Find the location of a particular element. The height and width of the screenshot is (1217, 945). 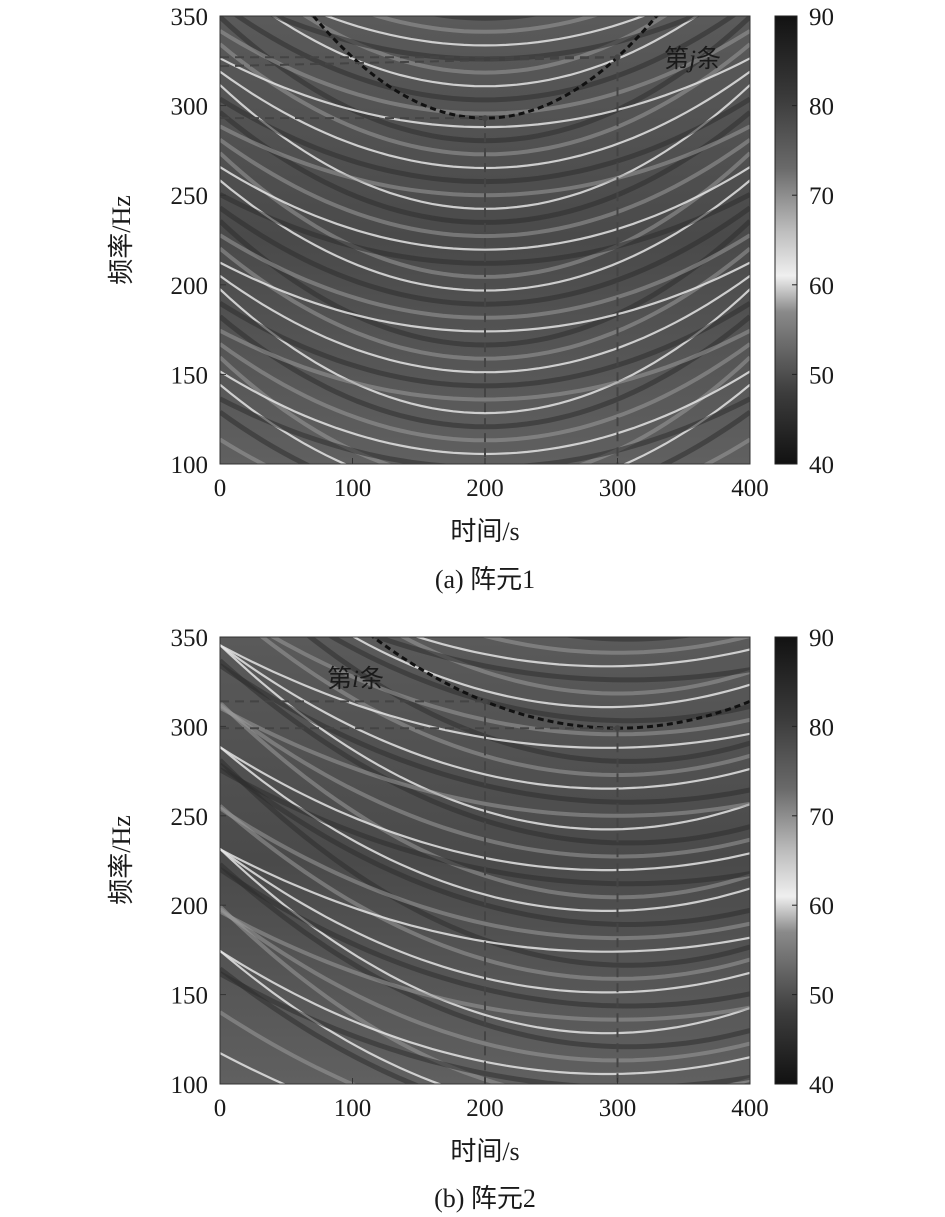

curve-annotation: 第j条 is located at coordinates (692, 59).